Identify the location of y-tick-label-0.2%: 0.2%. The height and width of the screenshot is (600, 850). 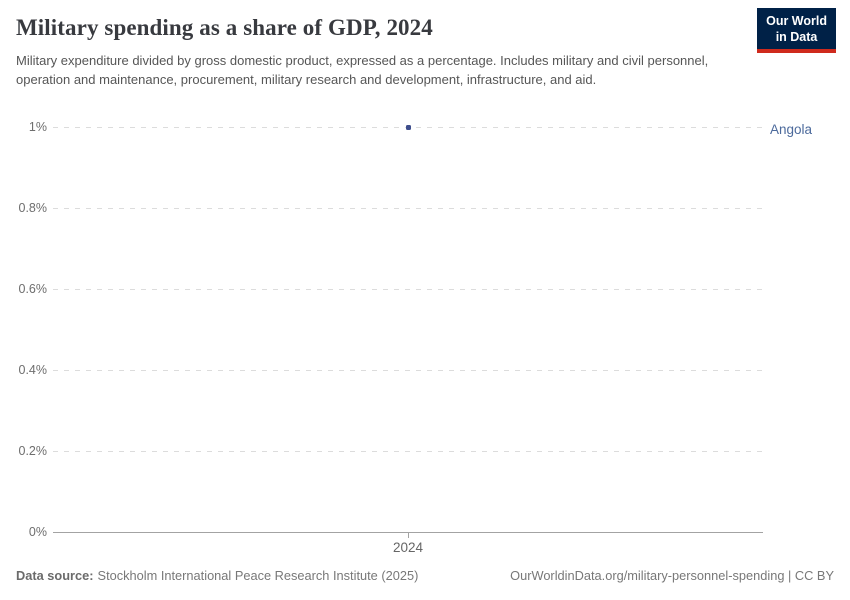
(33, 451).